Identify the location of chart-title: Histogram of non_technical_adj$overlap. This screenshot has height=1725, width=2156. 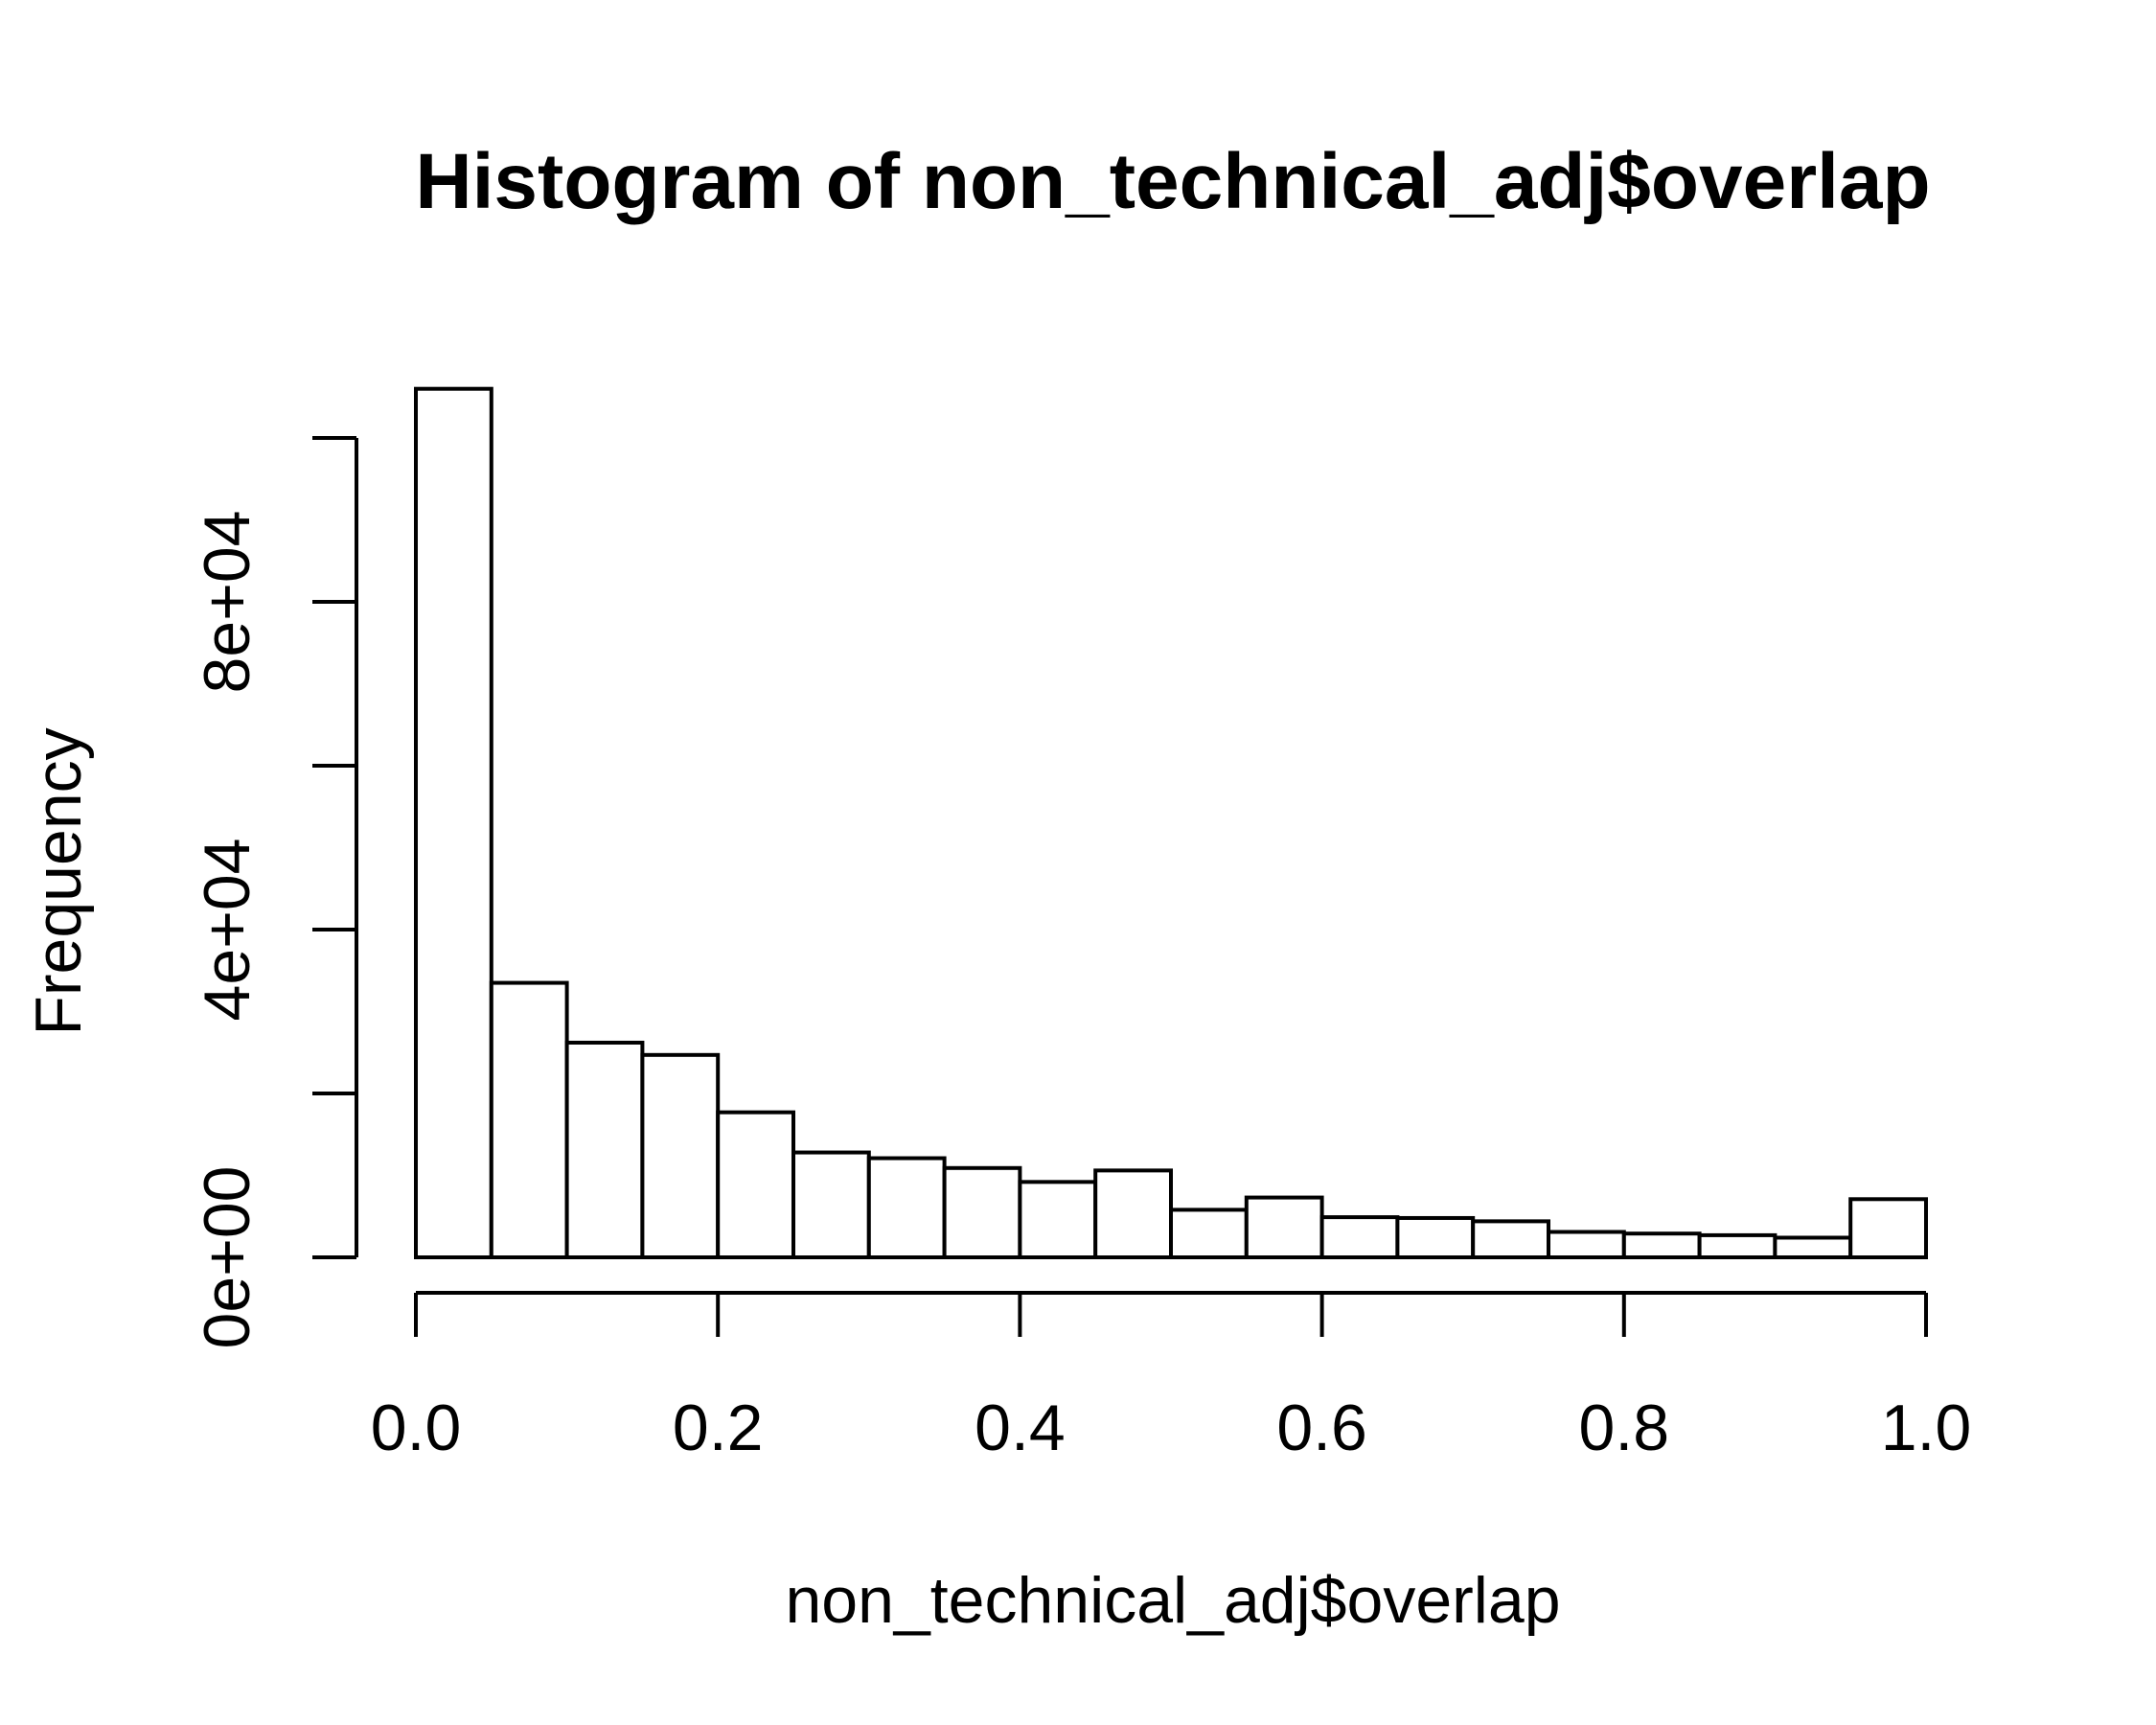
(1172, 181).